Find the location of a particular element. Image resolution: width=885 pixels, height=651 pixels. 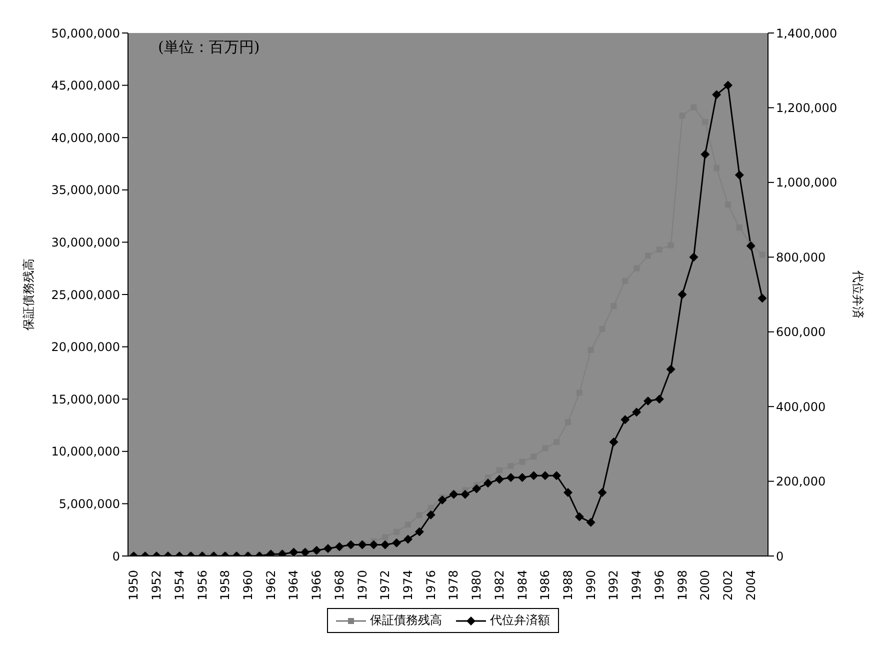

x-tick-label: 1972 is located at coordinates (385, 585).